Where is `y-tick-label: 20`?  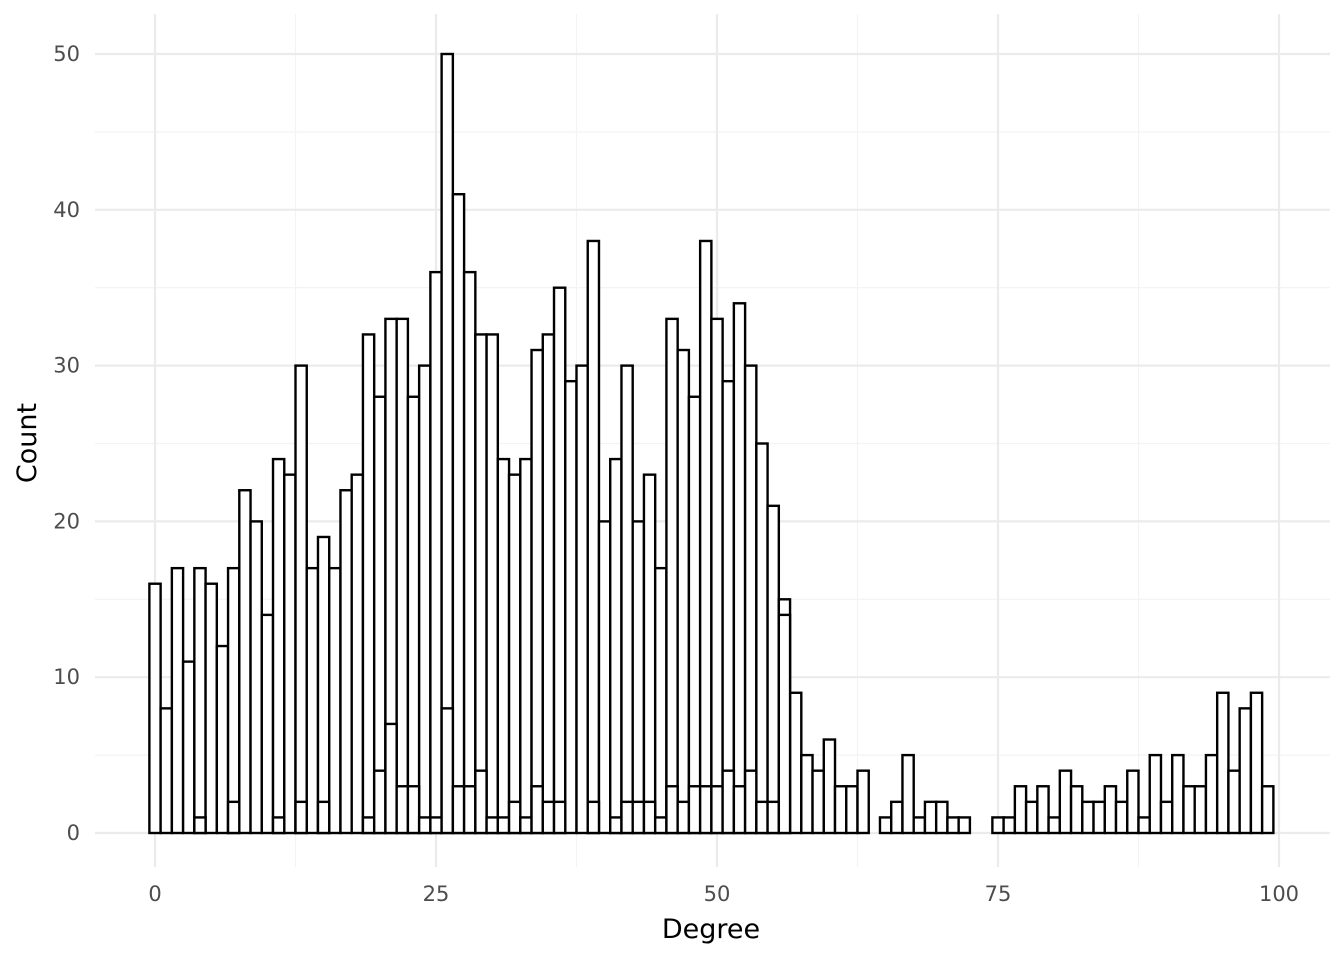
y-tick-label: 20 is located at coordinates (66, 521).